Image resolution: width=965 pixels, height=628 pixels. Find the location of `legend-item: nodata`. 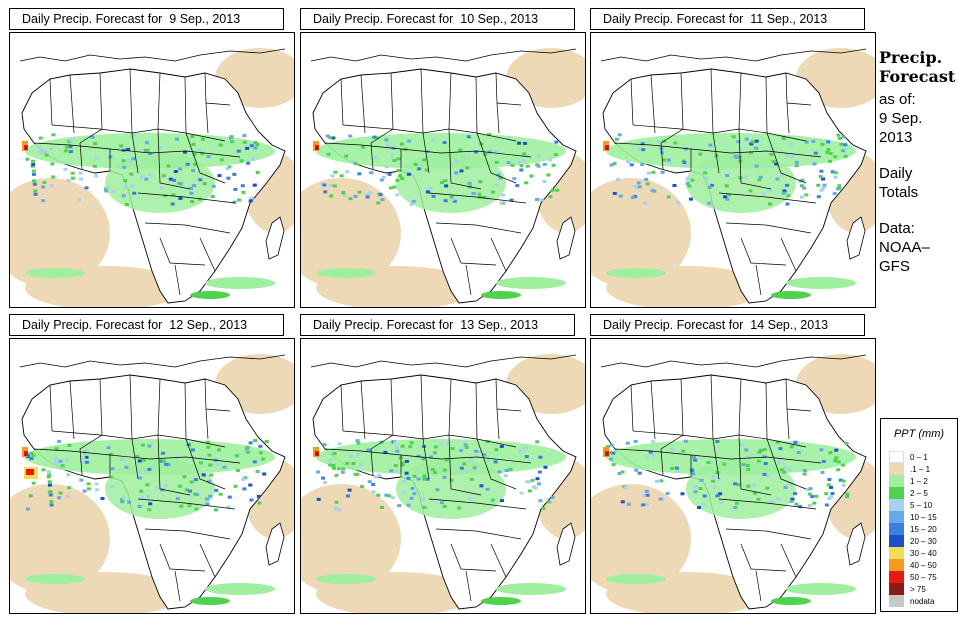

legend-item: nodata is located at coordinates (911, 601).